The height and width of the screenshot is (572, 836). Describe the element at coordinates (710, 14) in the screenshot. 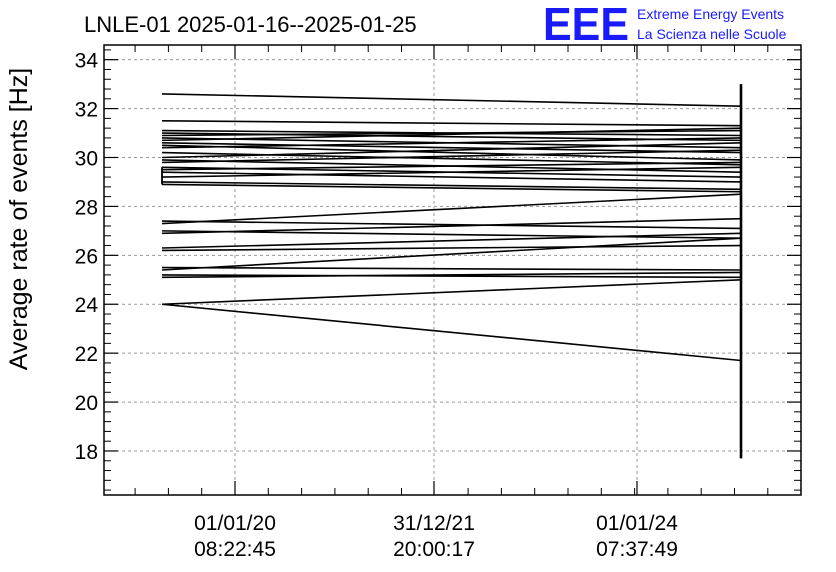

I see `logo-line-1: Extreme Energy Events` at that location.